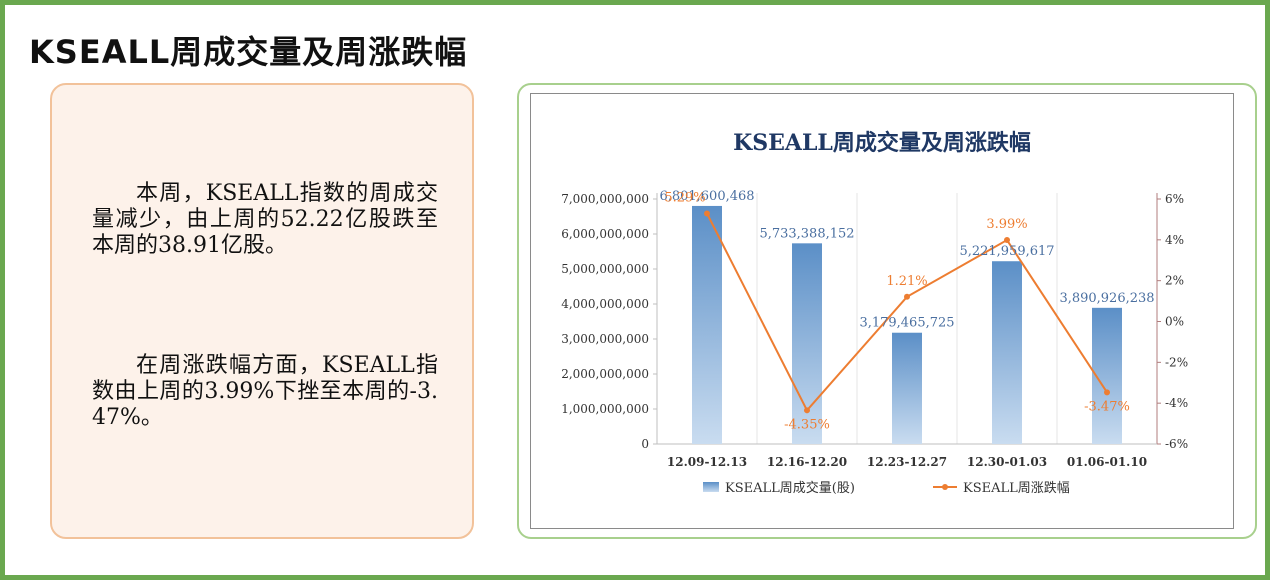 Image resolution: width=1270 pixels, height=580 pixels. Describe the element at coordinates (605, 269) in the screenshot. I see `left-axis-tick-label: 5,000,000,000` at that location.